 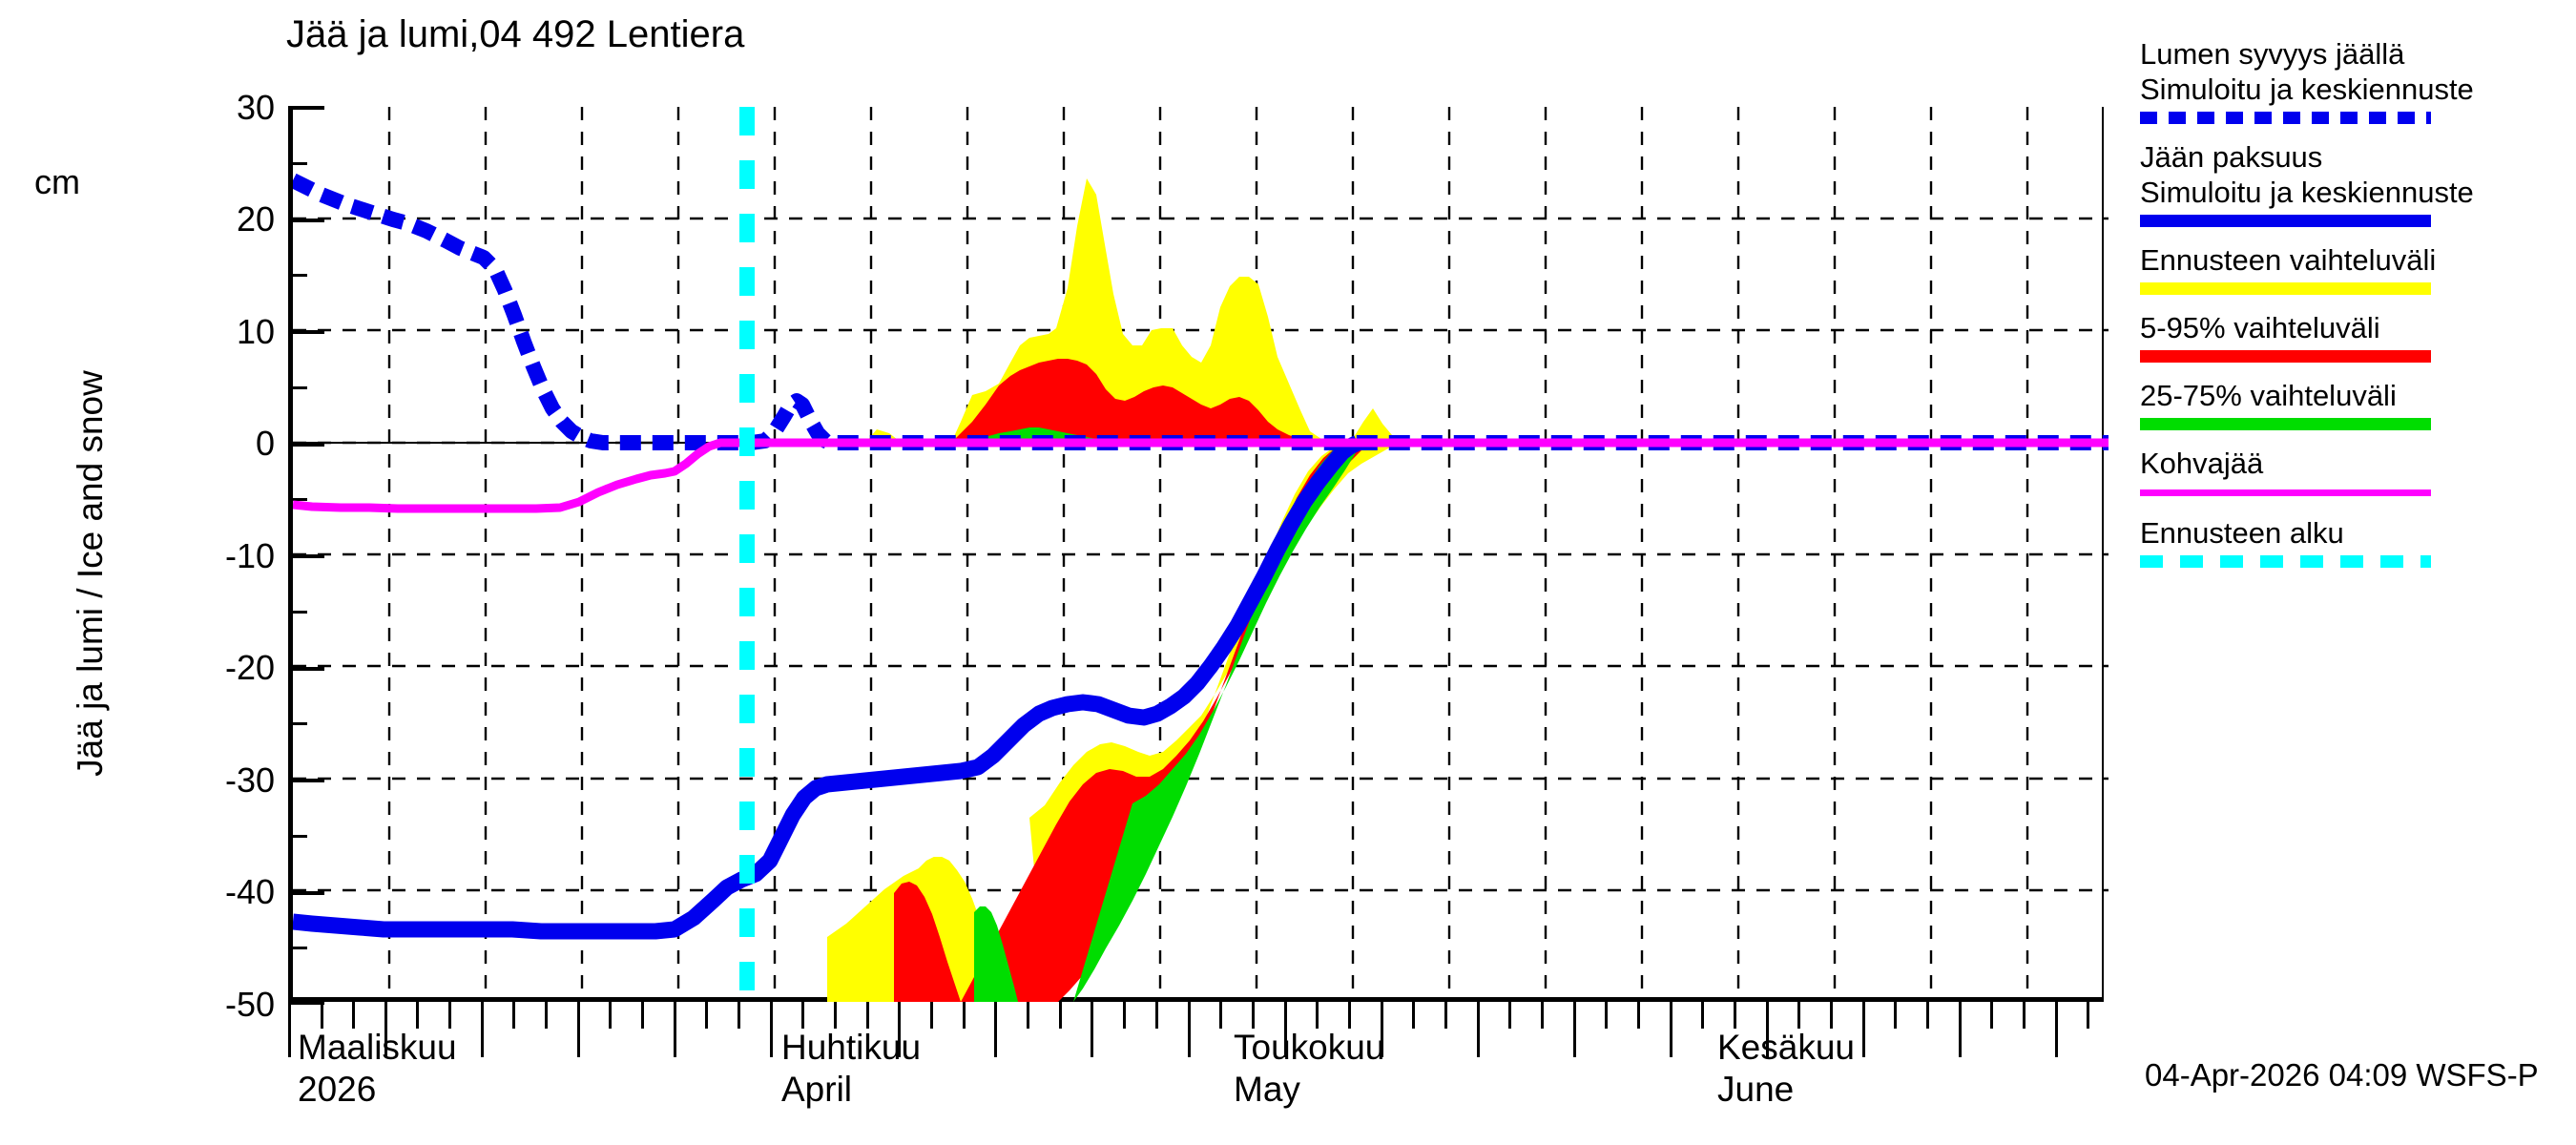 I want to click on legend-label: Ennusteen alku, so click(x=2242, y=533).